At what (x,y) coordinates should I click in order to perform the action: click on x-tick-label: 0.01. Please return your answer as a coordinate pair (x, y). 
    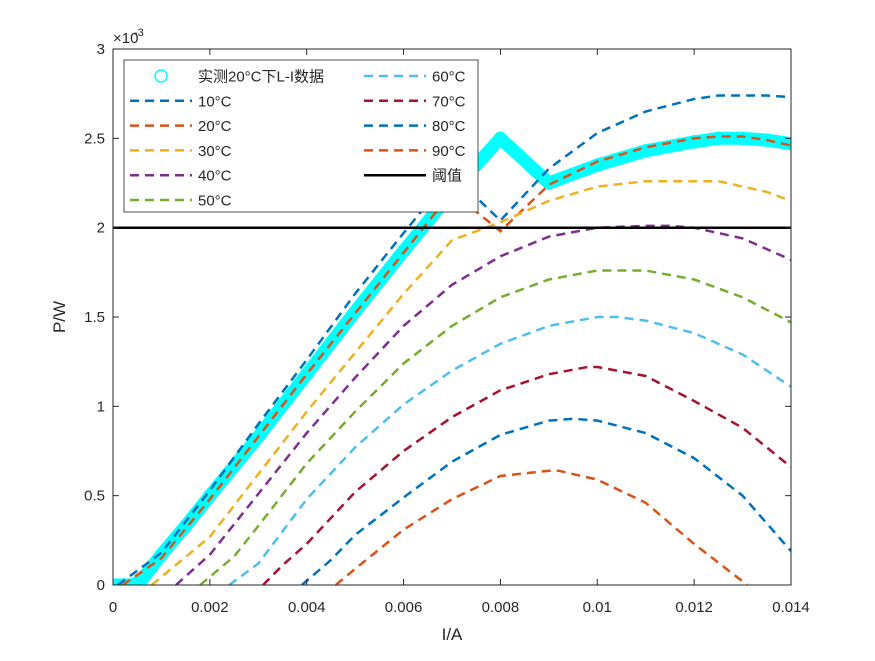
    Looking at the image, I should click on (597, 607).